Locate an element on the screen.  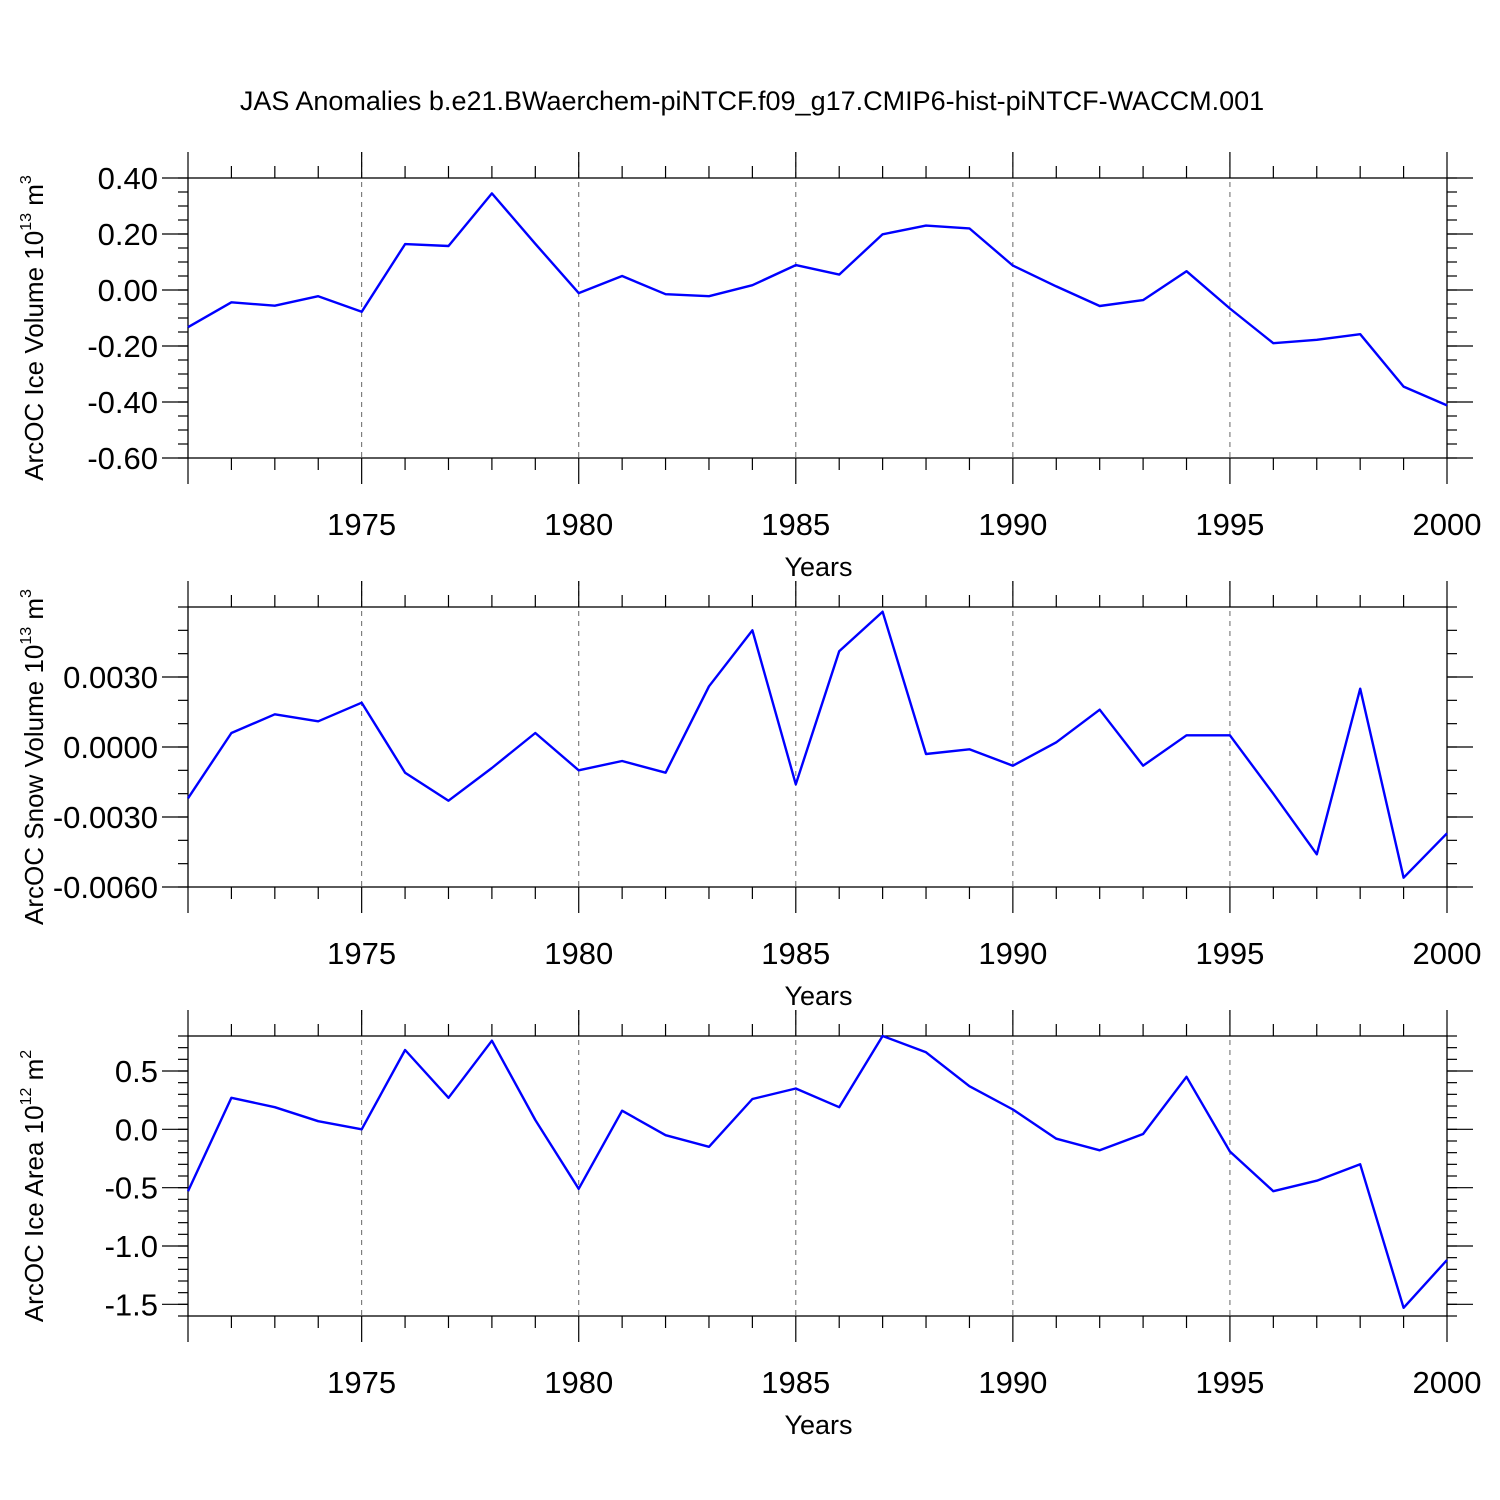
y-tick-label: -0.5 is located at coordinates (131, 1188).